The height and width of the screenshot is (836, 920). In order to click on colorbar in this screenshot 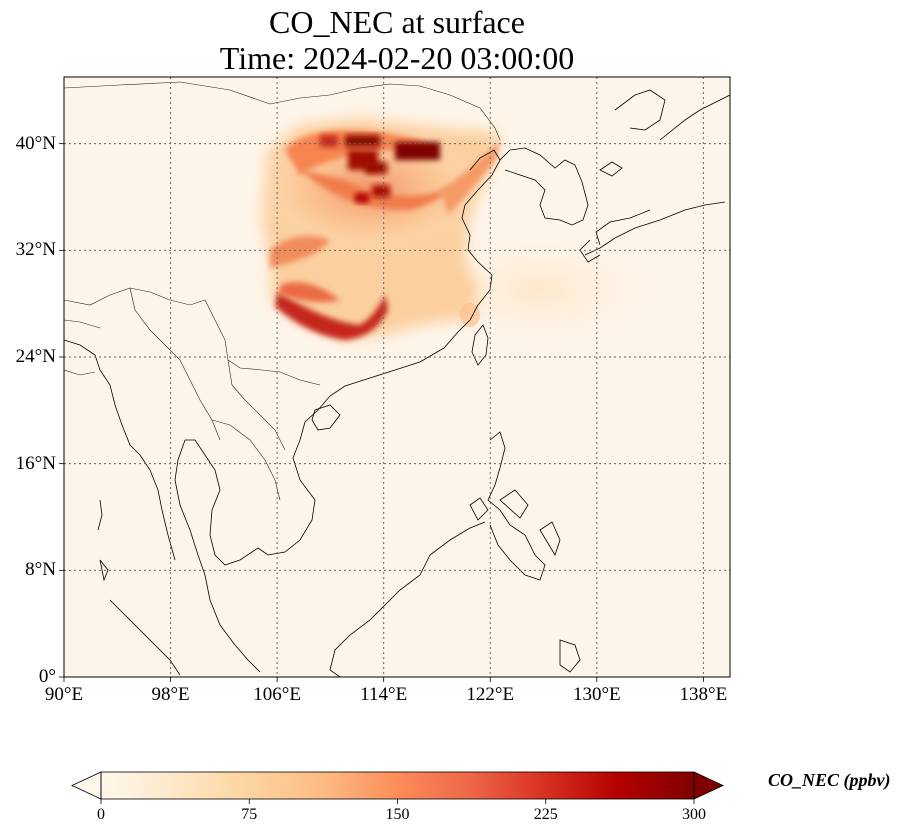, I will do `click(397, 787)`.